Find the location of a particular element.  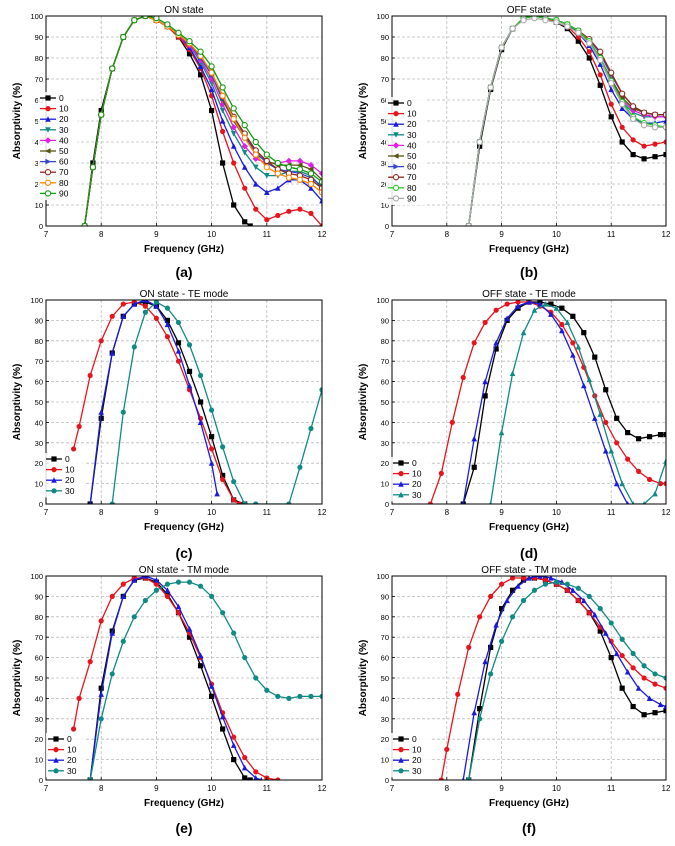

y-tick-label: 30 is located at coordinates (39, 719).